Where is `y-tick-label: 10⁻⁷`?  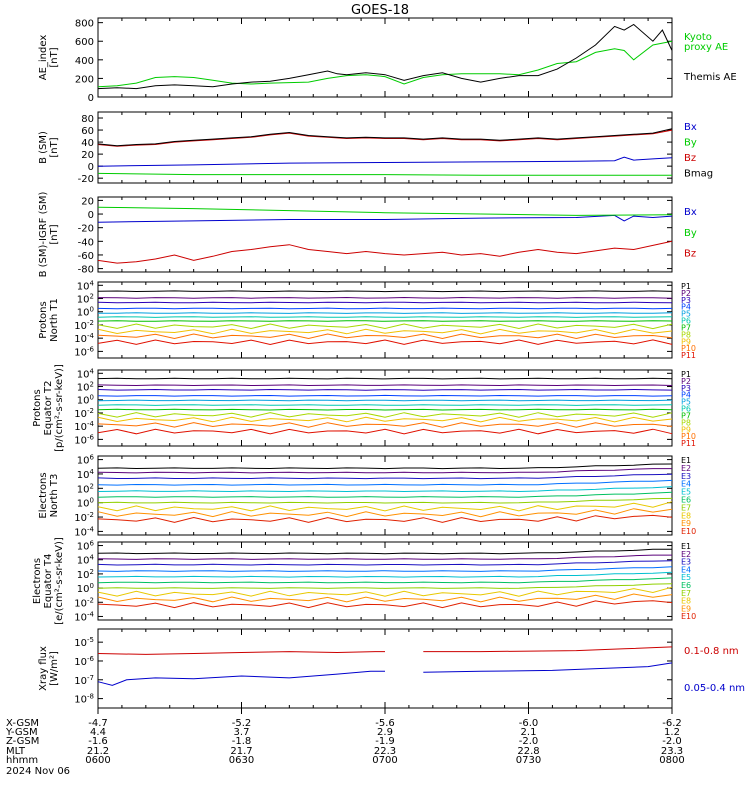
y-tick-label: 10⁻⁷ is located at coordinates (84, 680).